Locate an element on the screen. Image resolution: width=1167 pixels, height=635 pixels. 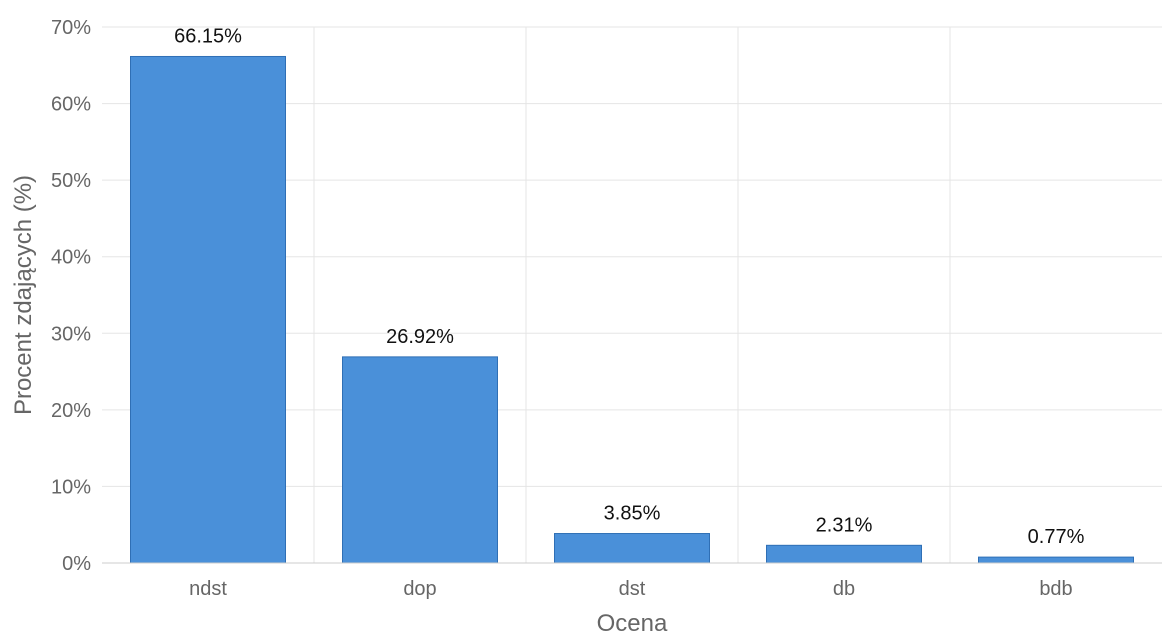
bar-ndst is located at coordinates (208, 309).